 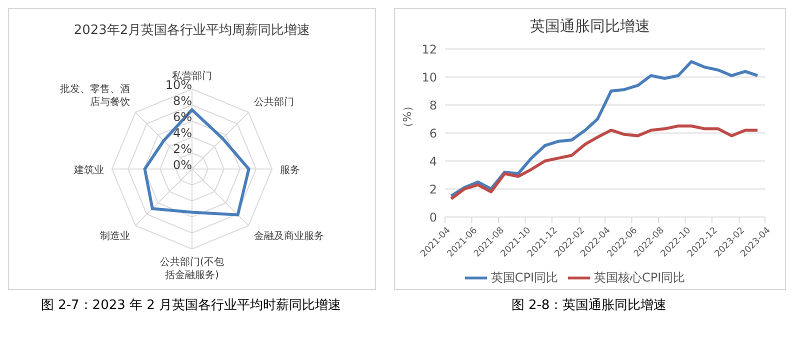 I want to click on spoke-label: 私营部门, so click(x=192, y=76).